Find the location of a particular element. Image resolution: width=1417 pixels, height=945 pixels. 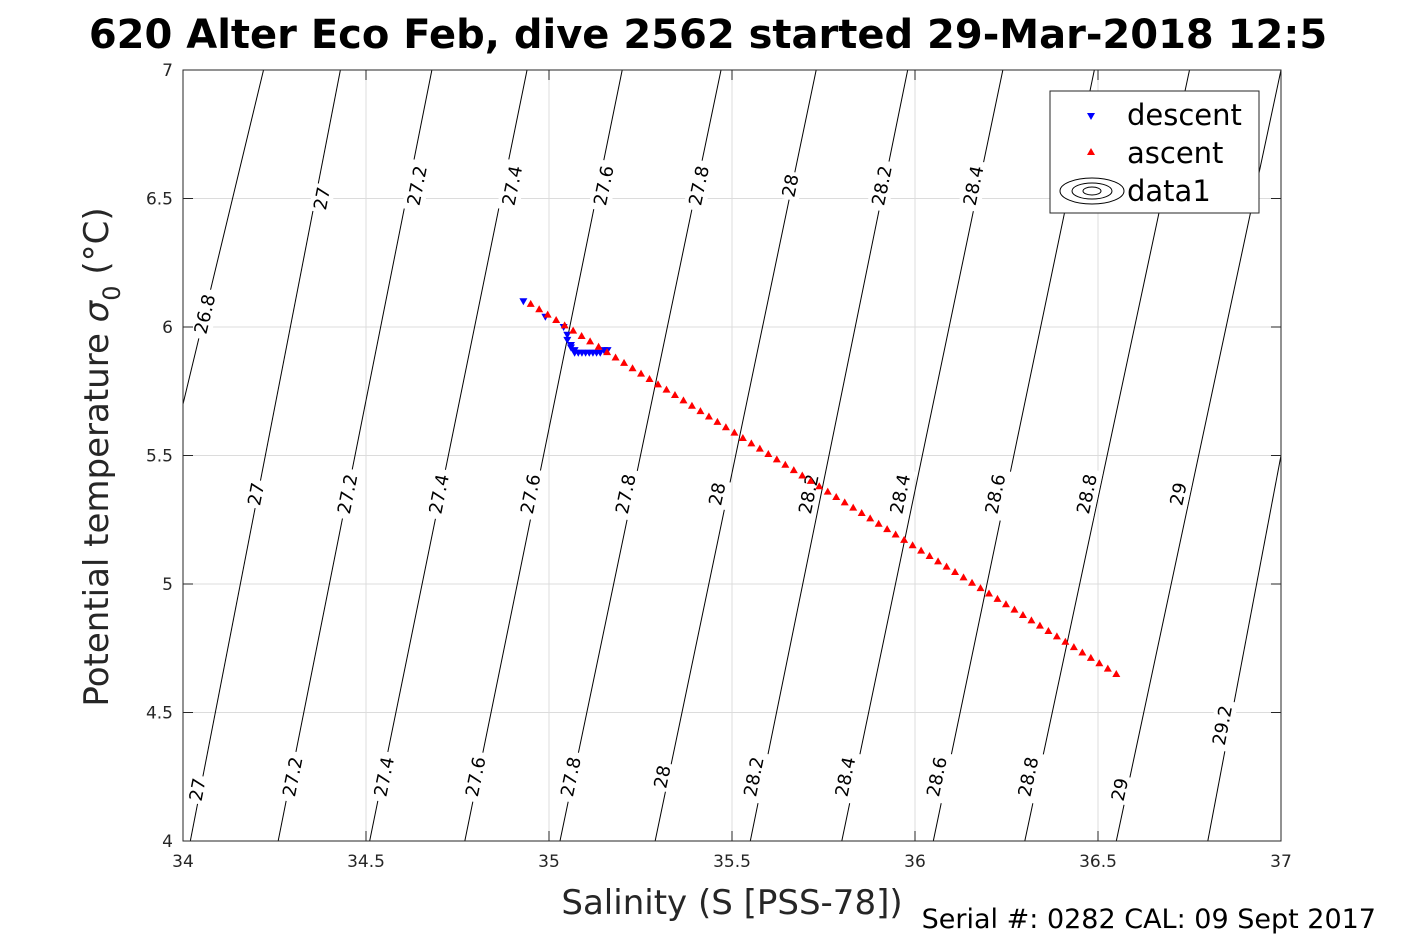

serial-calibration-note: Serial #: 0282 CAL: 09 Sept 2017 is located at coordinates (1149, 919).